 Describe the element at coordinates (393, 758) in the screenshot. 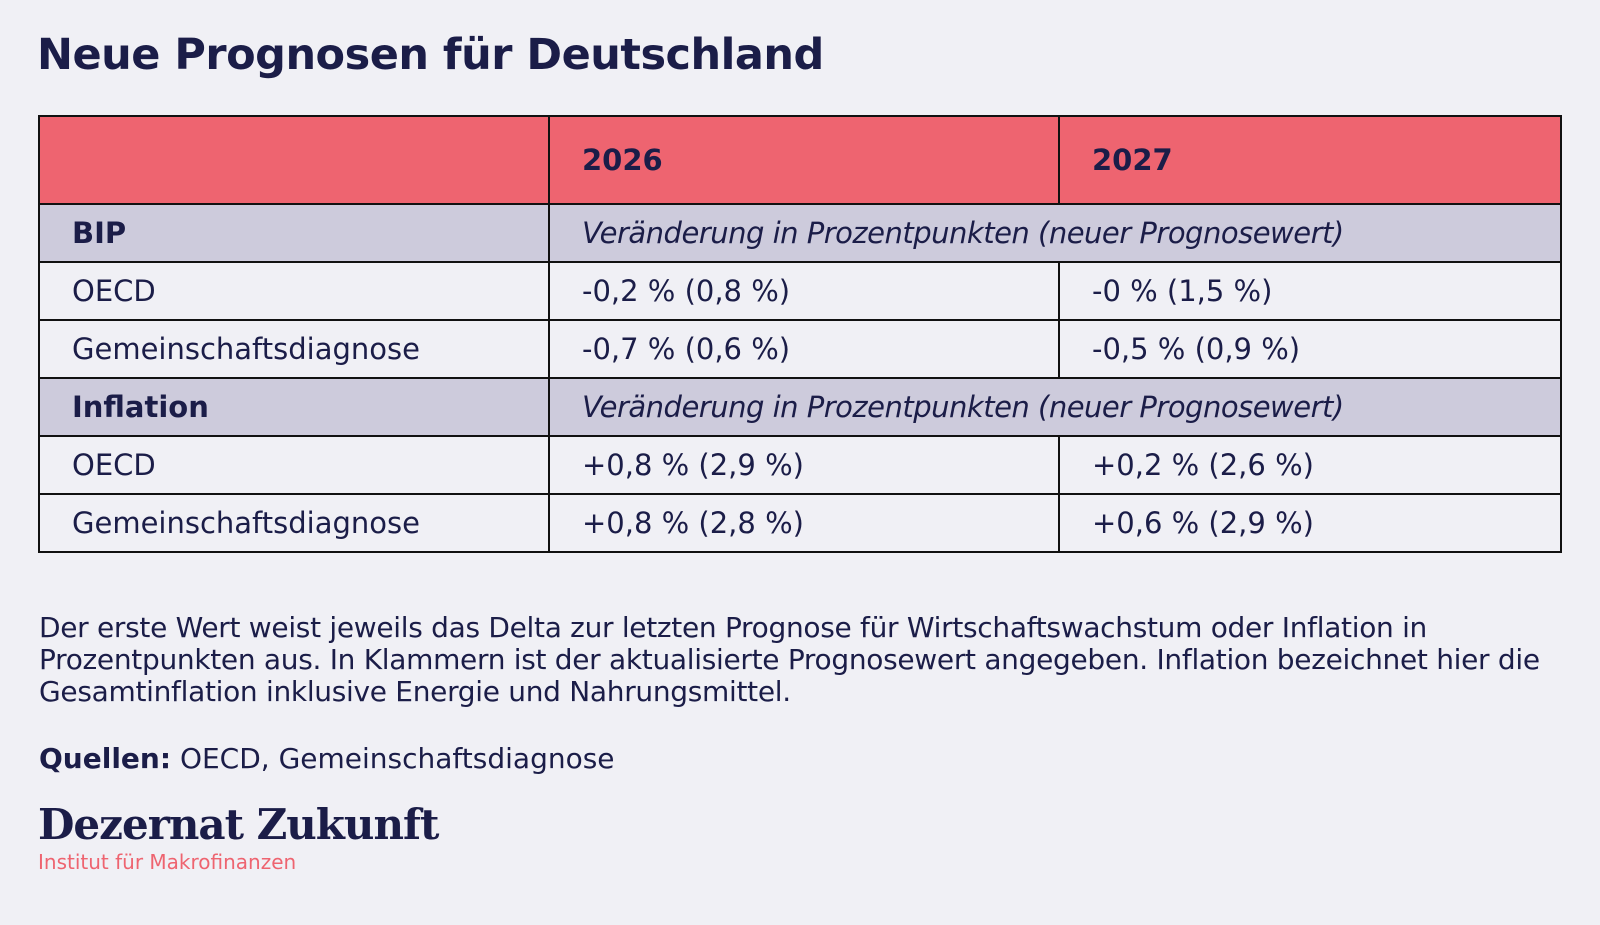

I see `sources-text: OECD, Gemeinschaftsdiagnose` at that location.